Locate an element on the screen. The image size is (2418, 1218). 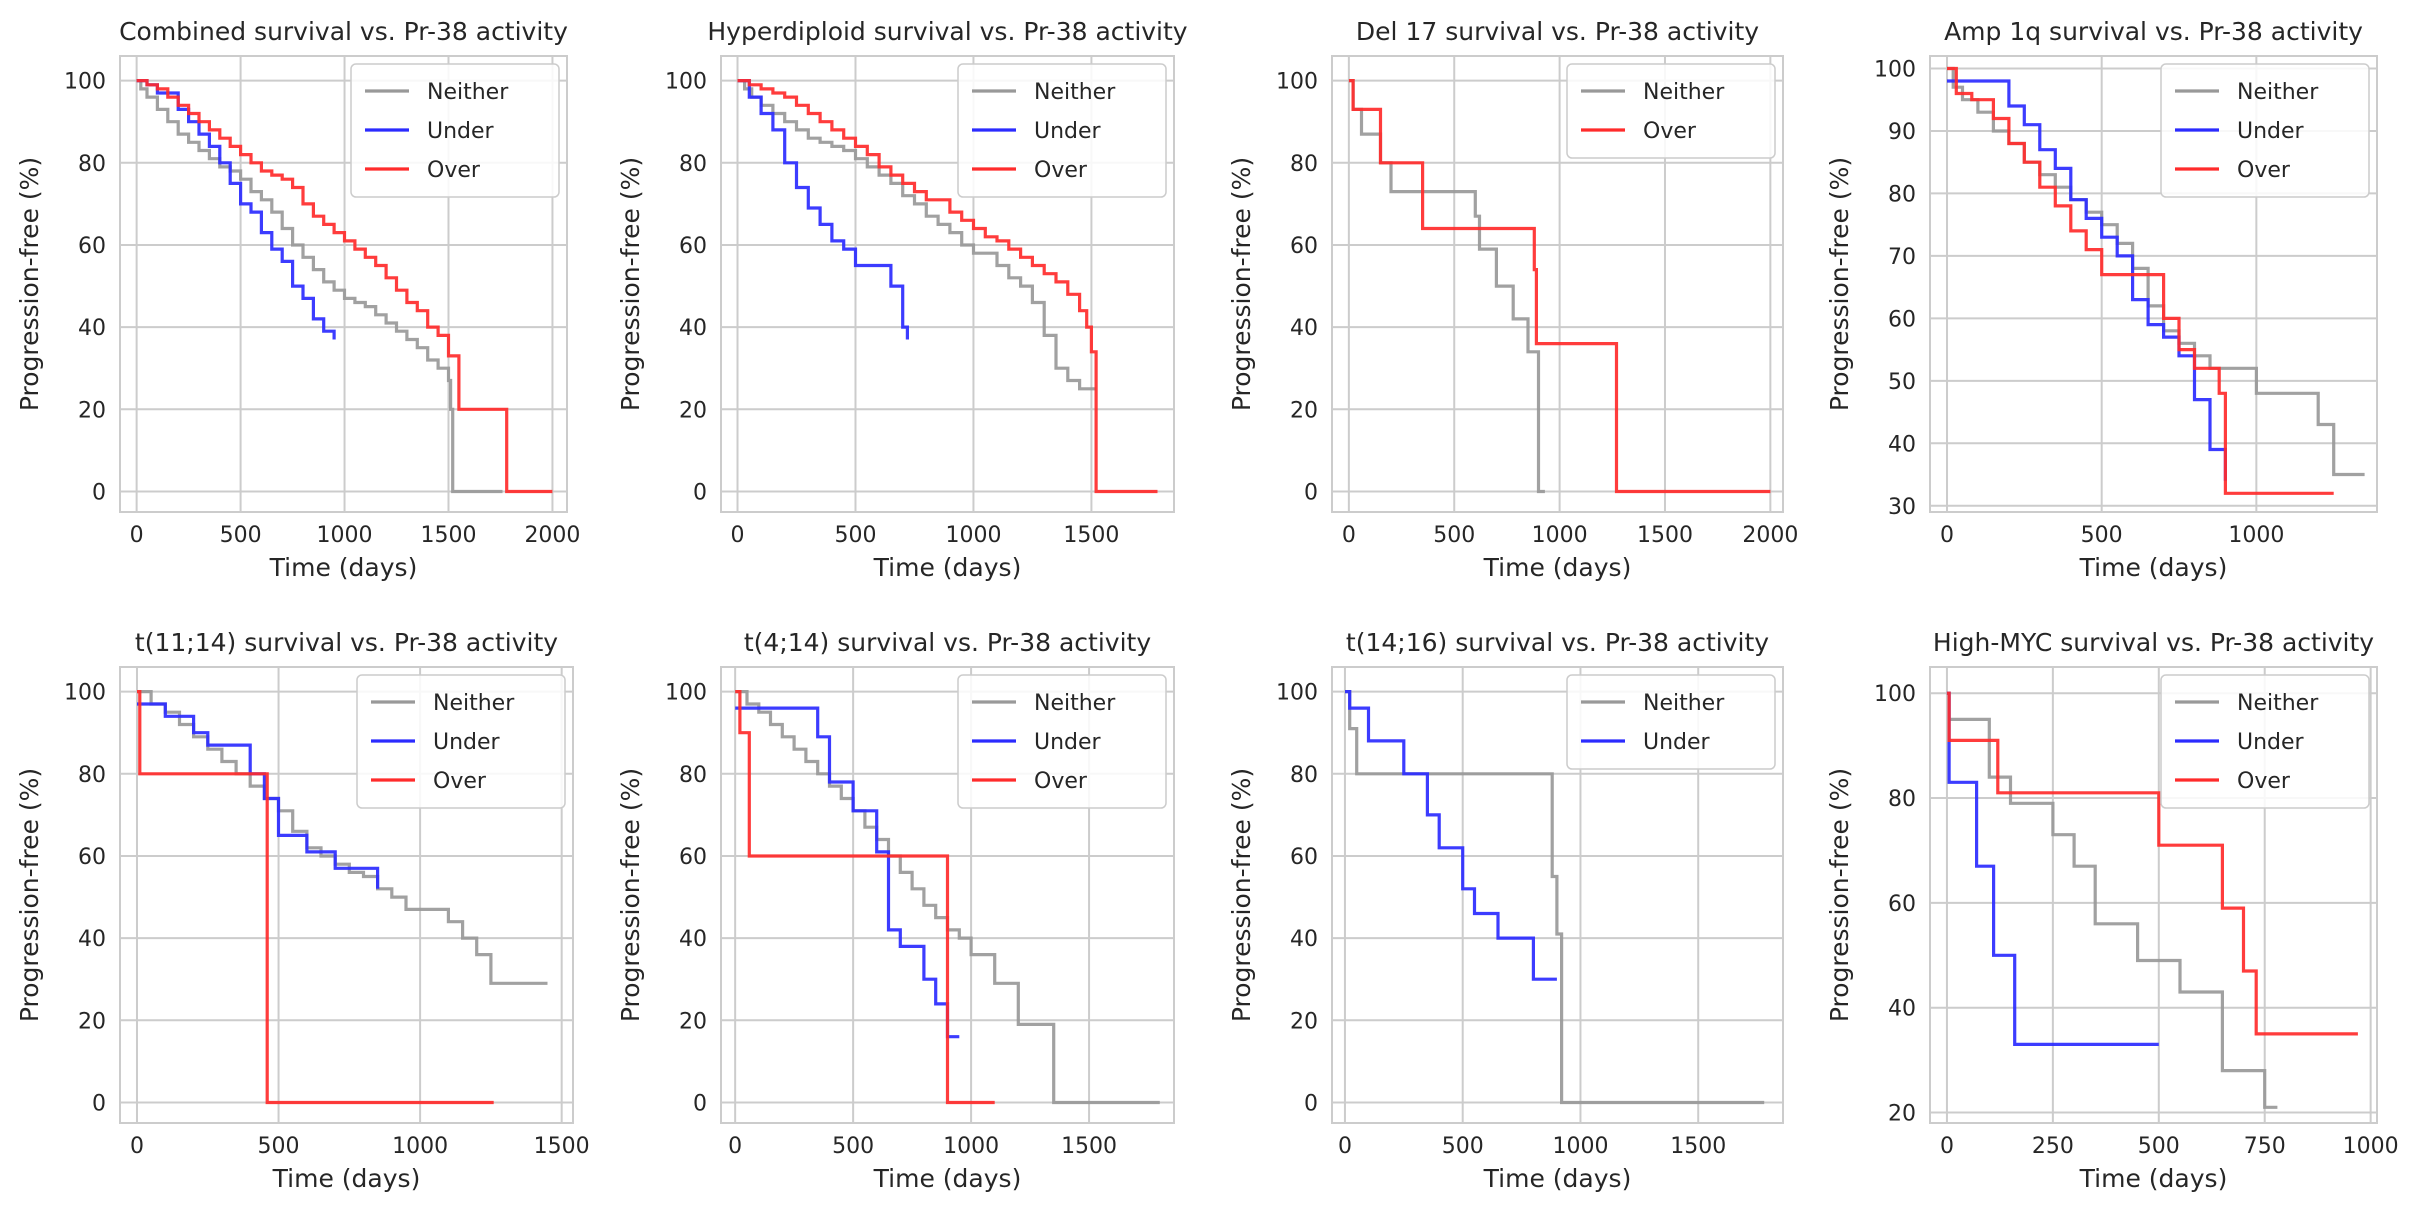
chart-title: Combined survival vs. Pr-38 activity is located at coordinates (343, 31).